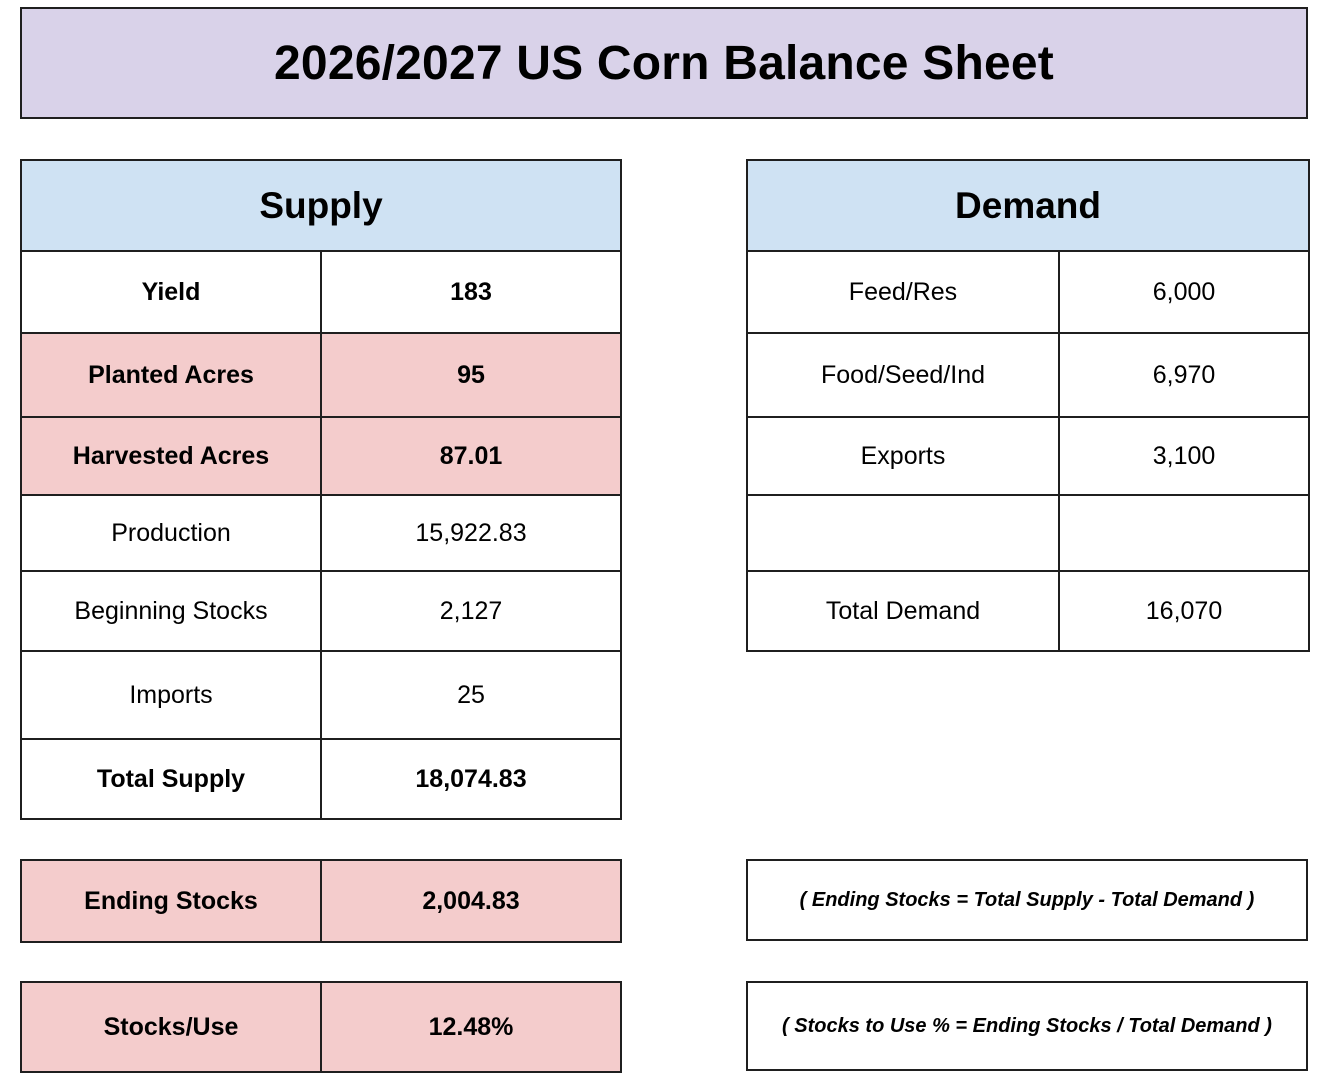 The image size is (1343, 1084). What do you see at coordinates (471, 611) in the screenshot?
I see `supply-value-beginning-stocks: 2,127` at bounding box center [471, 611].